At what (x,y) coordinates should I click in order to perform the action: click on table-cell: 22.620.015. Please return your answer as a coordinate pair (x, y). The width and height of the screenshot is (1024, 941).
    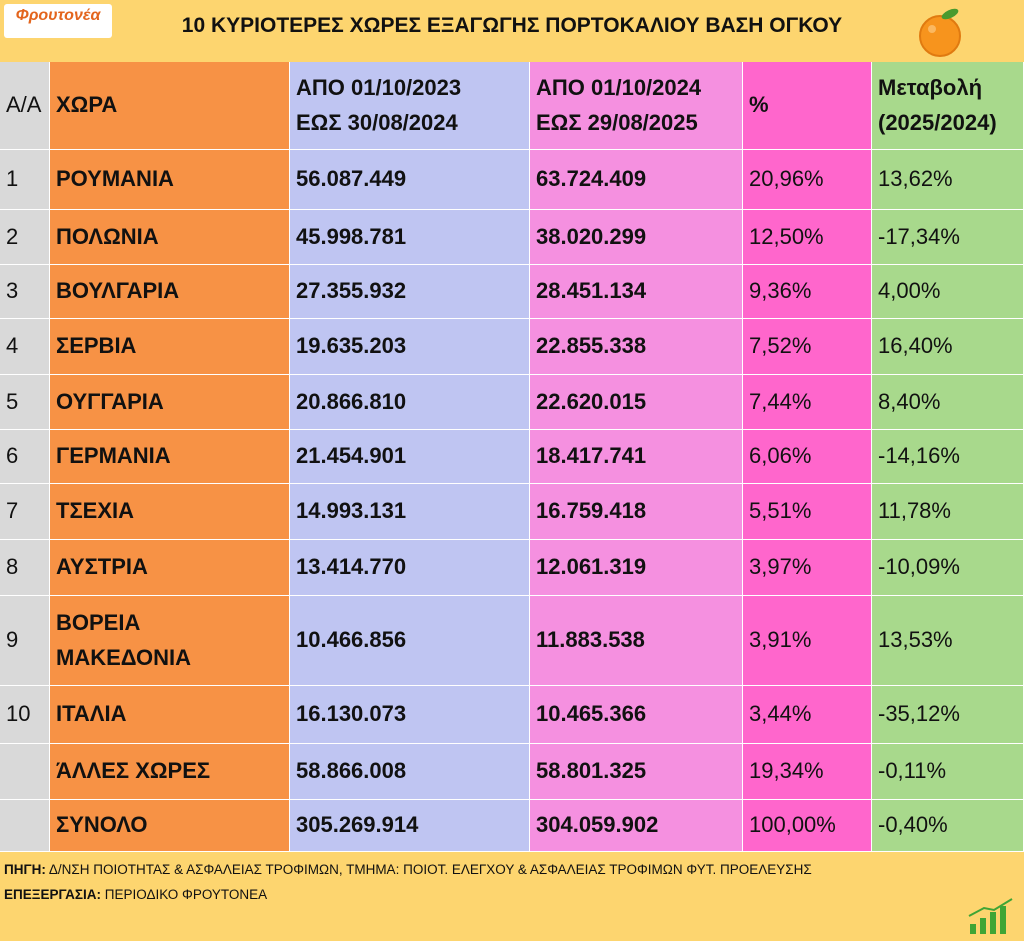
    Looking at the image, I should click on (636, 402).